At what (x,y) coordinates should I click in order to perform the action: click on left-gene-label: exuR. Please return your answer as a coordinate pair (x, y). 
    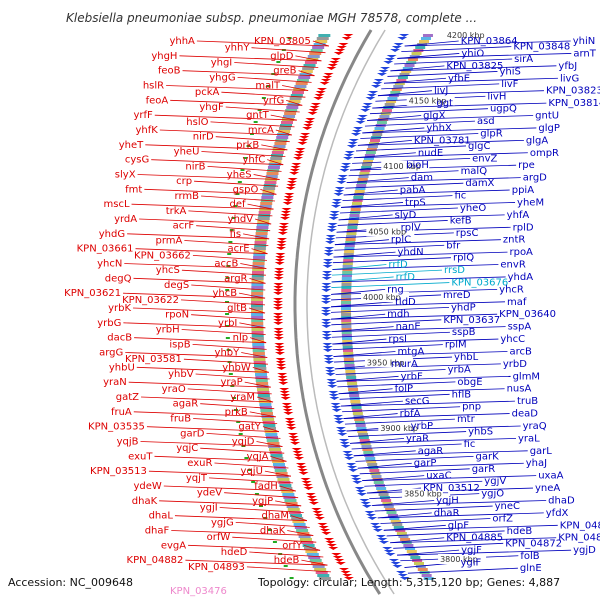
    Looking at the image, I should click on (199, 463).